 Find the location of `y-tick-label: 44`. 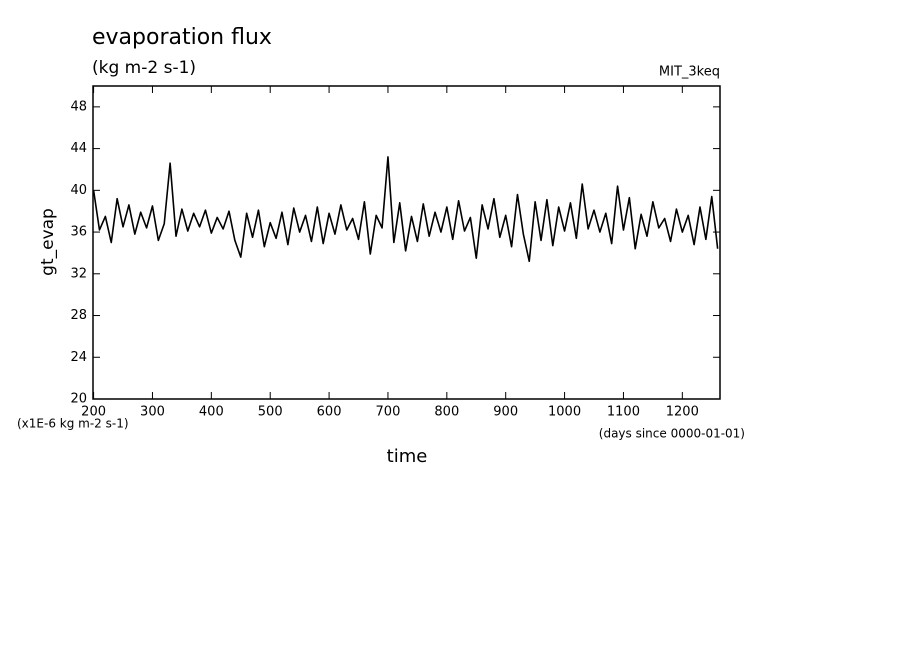

y-tick-label: 44 is located at coordinates (78, 148).